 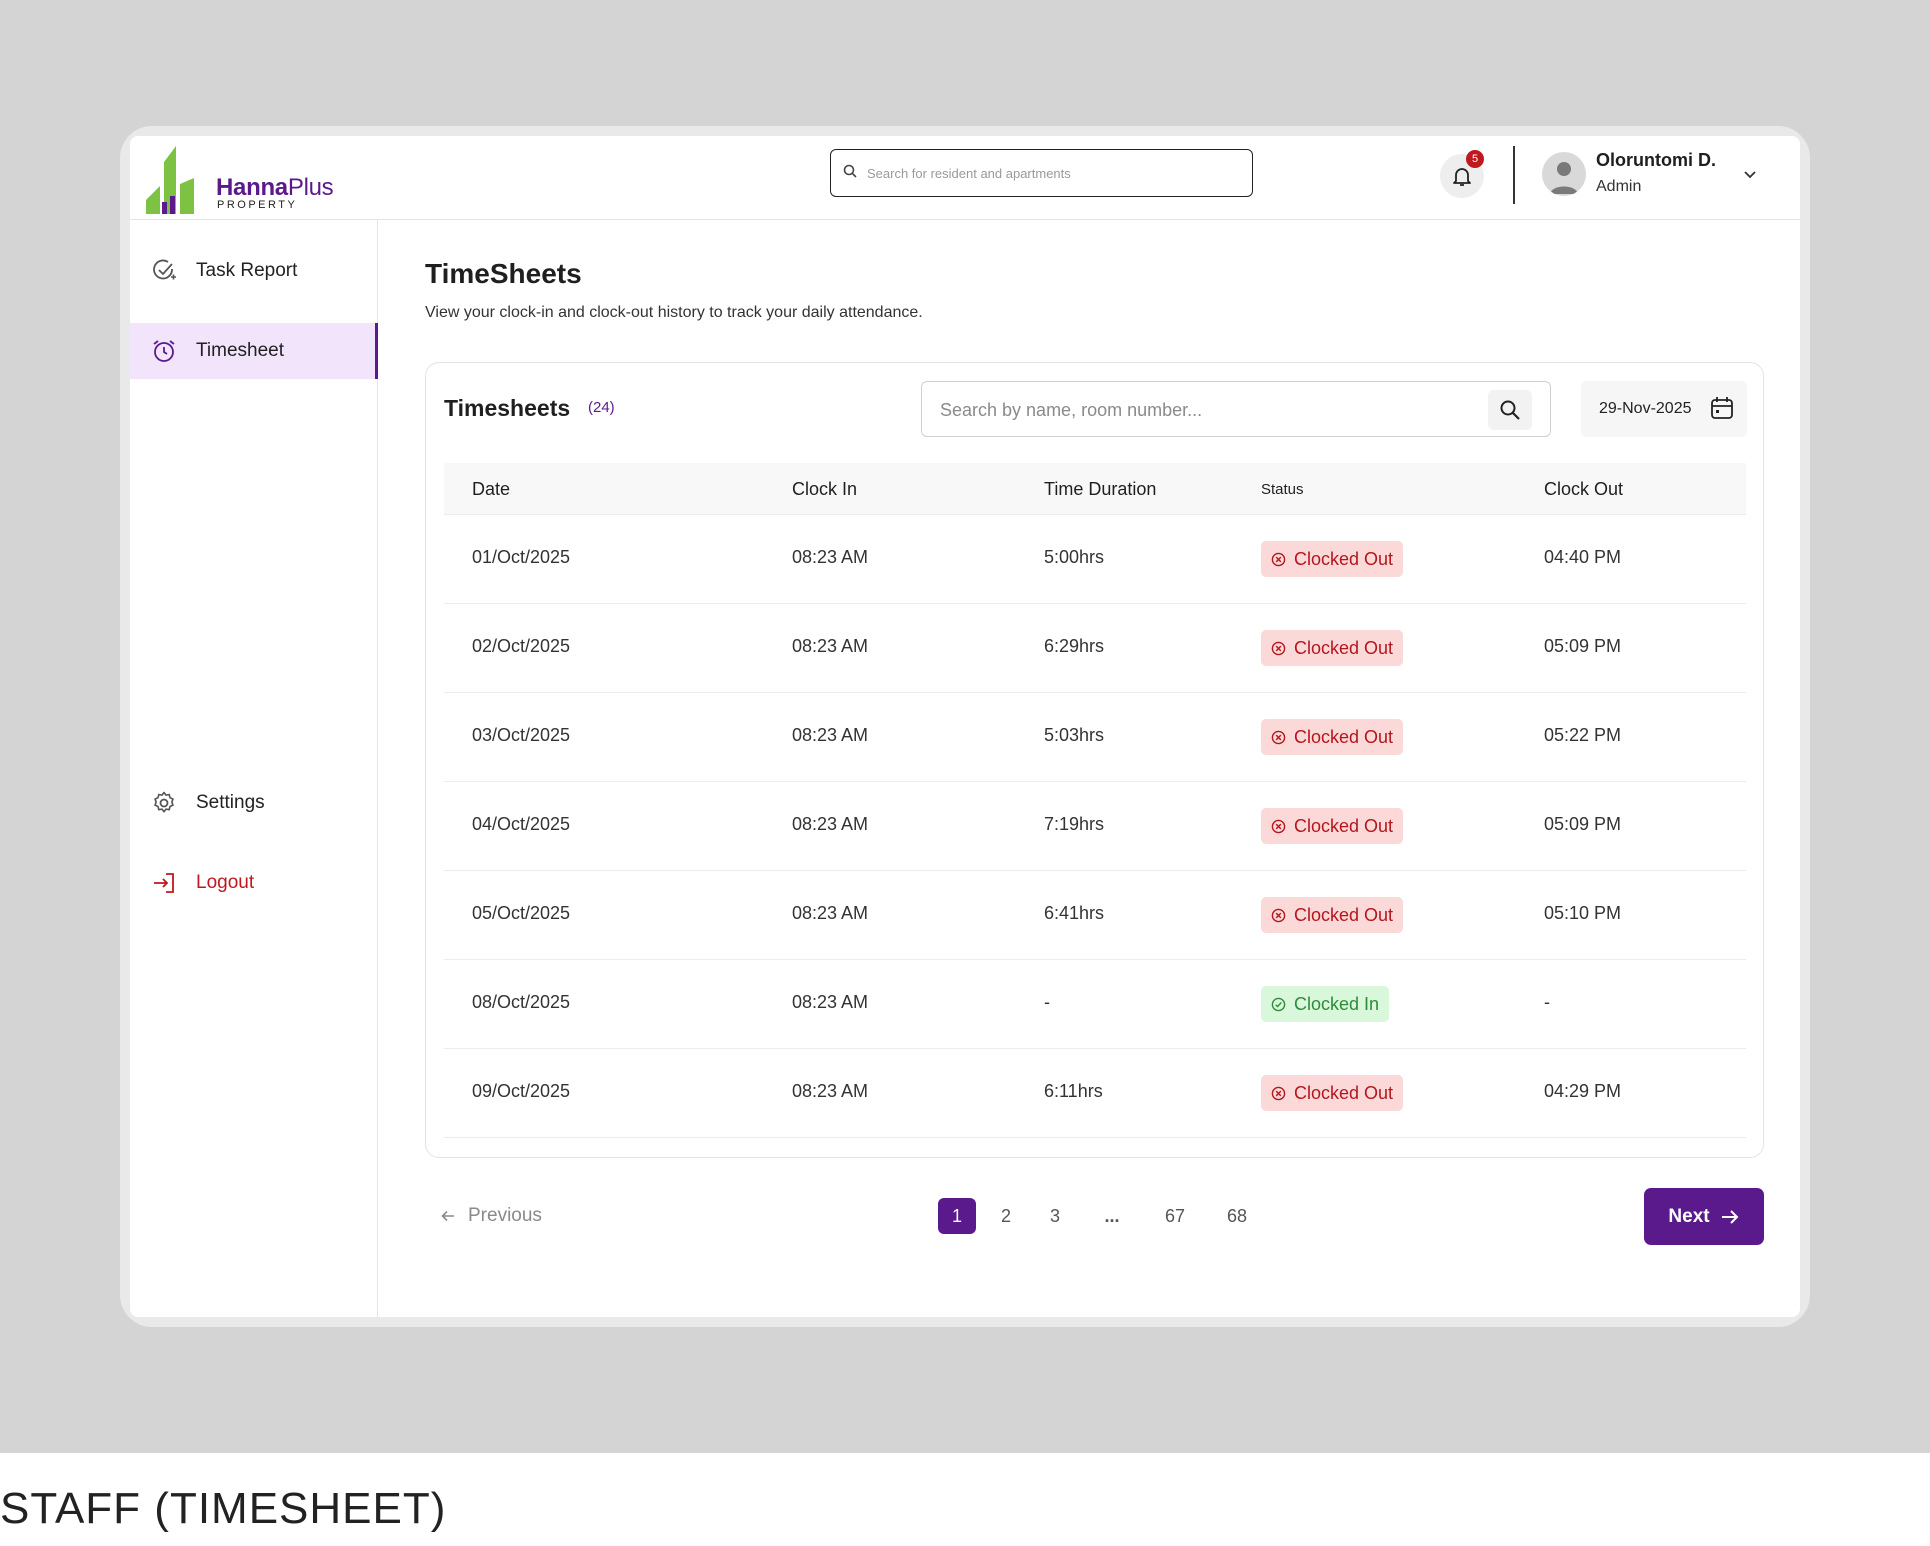 I want to click on global-search-input, so click(x=1052, y=173).